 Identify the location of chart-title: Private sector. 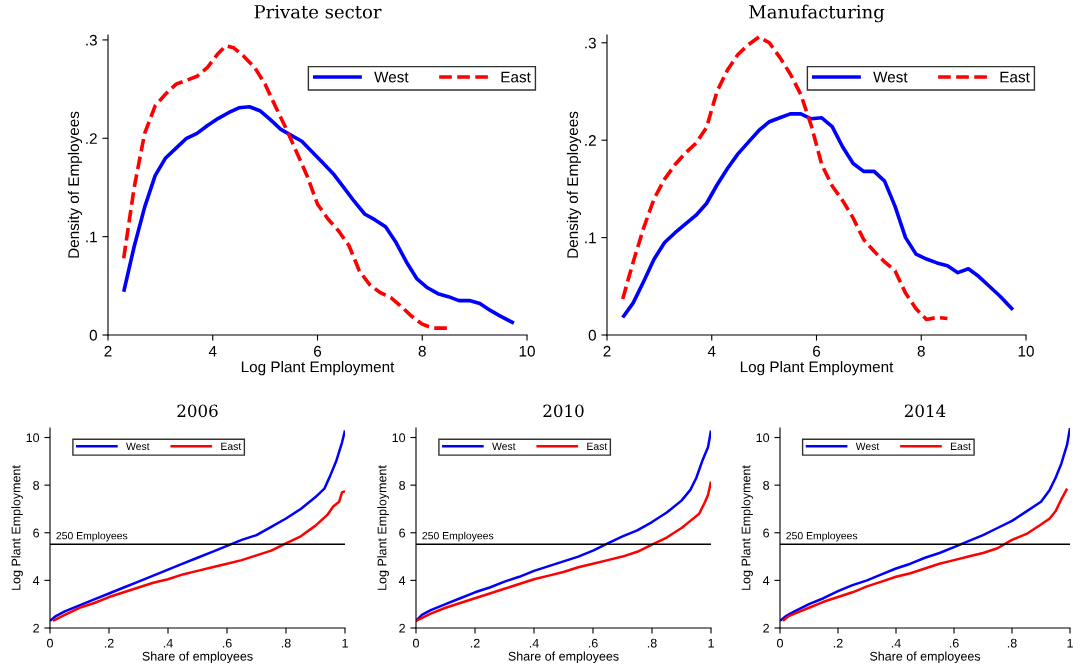
(318, 12).